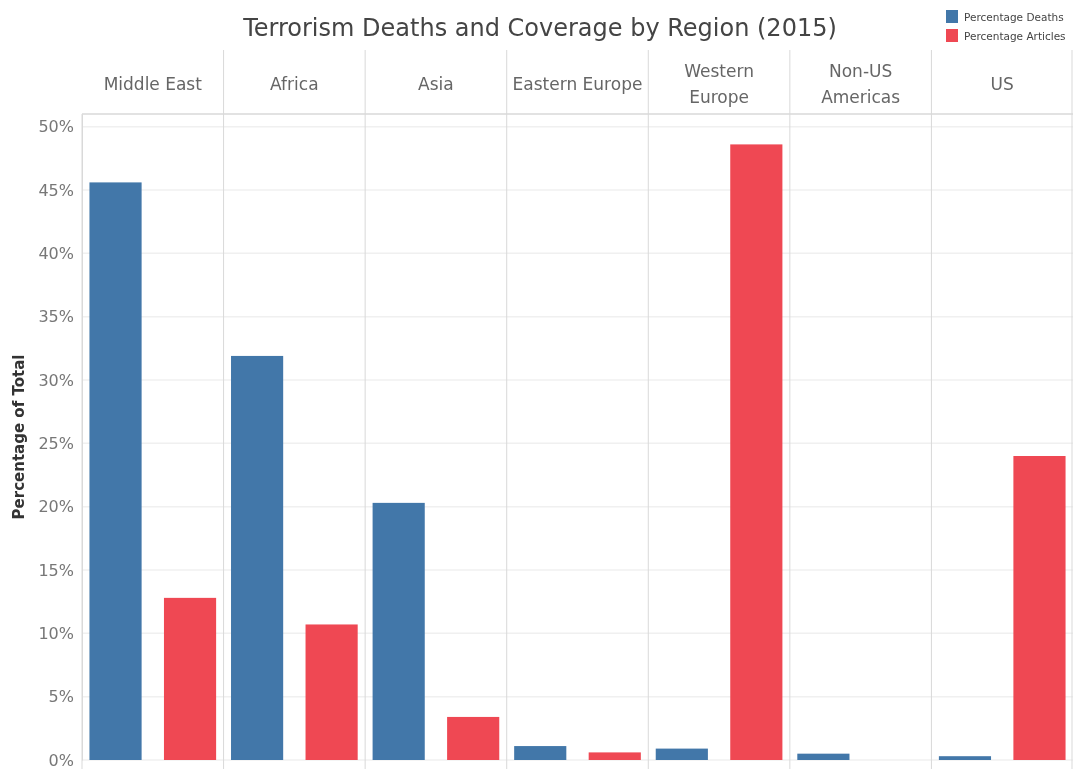 The height and width of the screenshot is (769, 1073). Describe the element at coordinates (56, 443) in the screenshot. I see `y-tick-label: 25%` at that location.